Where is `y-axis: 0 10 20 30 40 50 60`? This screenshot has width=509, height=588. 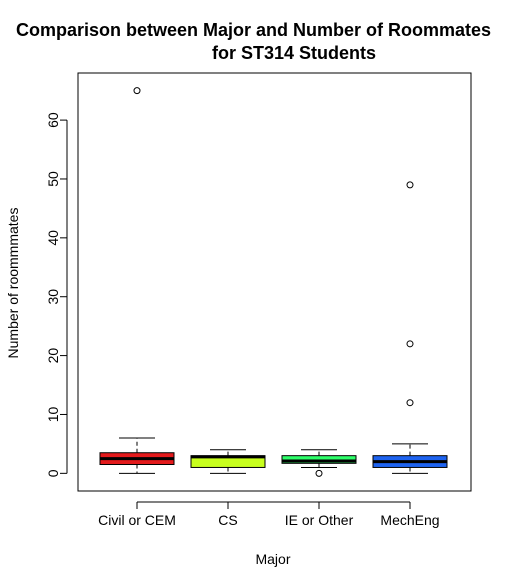
y-axis: 0 10 20 30 40 50 60 is located at coordinates (56, 294).